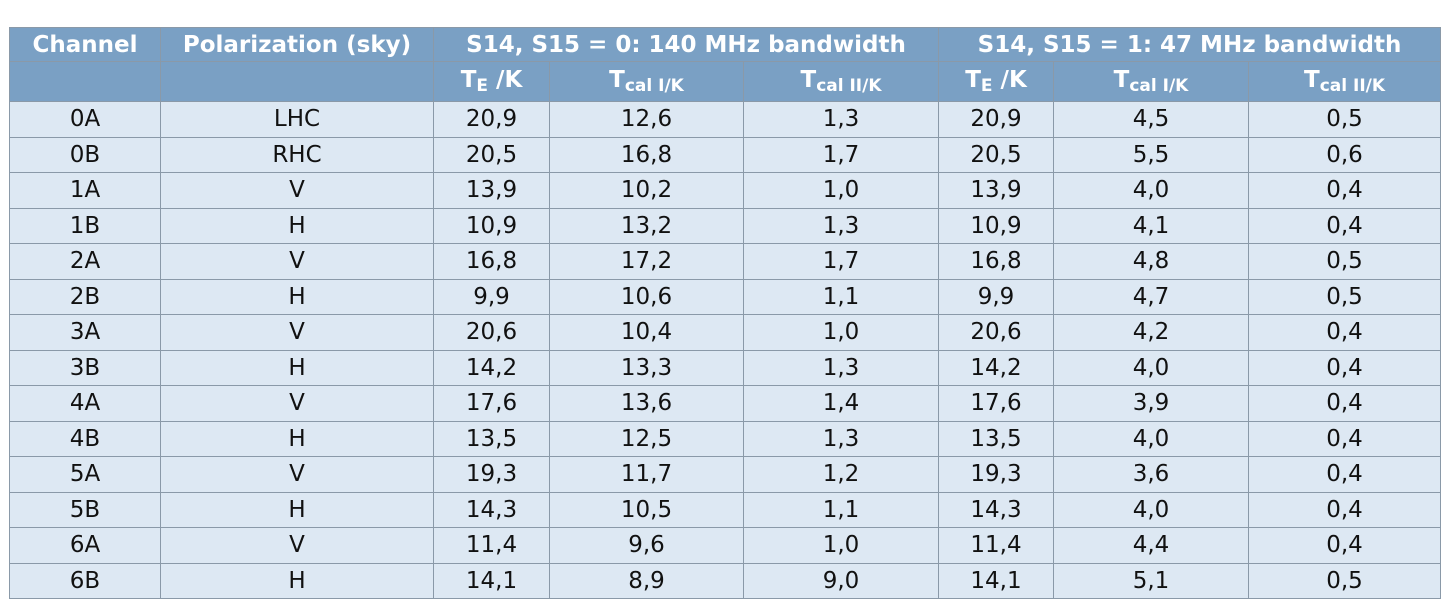 The height and width of the screenshot is (606, 1445). What do you see at coordinates (686, 44) in the screenshot?
I see `header-cell: S14, S15 = 0: 140 MHz bandwidth` at bounding box center [686, 44].